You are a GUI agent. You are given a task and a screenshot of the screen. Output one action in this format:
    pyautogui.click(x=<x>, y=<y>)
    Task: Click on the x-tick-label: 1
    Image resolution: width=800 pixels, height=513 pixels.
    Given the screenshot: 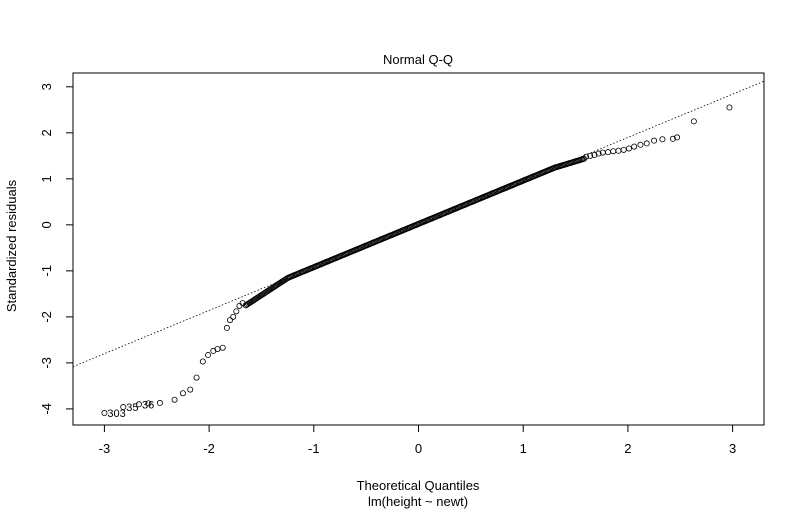 What is the action you would take?
    pyautogui.click(x=523, y=448)
    